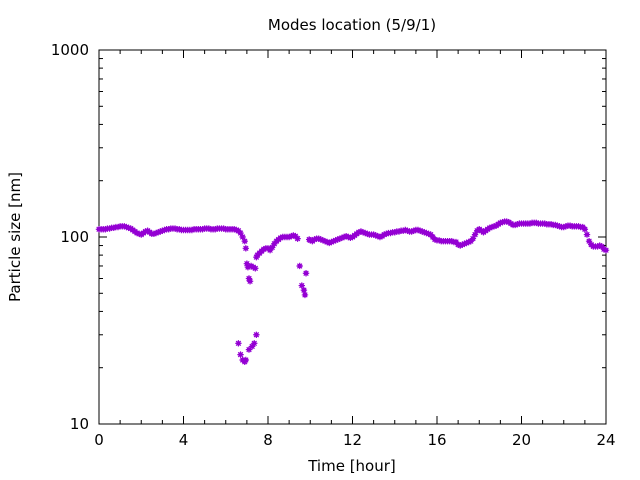 This screenshot has width=640, height=480. I want to click on y-axis-tick-labels: 10 100 1000, so click(70, 237).